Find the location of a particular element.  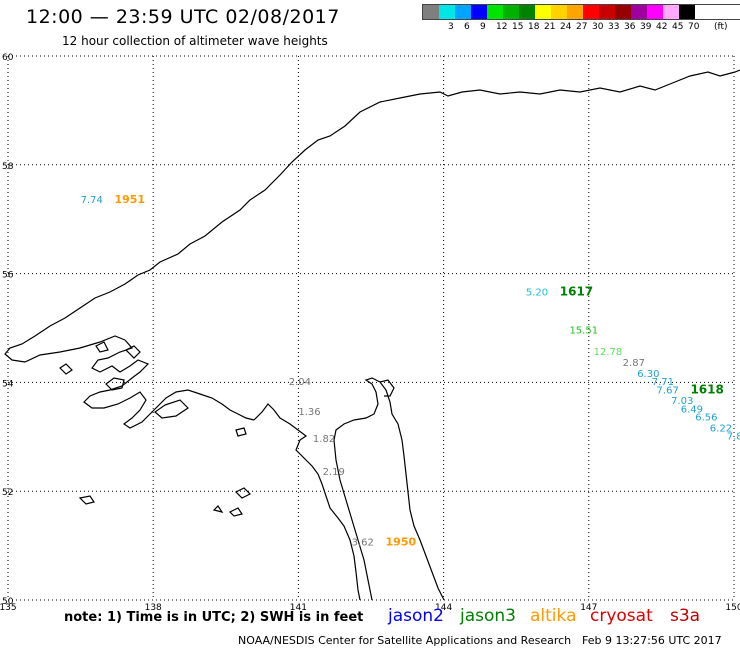

color-scale-labels: (ft) 3 6 9 12 15 18 21 24 27 30 33 36 39 42 45 70 is located at coordinates (581, 27).